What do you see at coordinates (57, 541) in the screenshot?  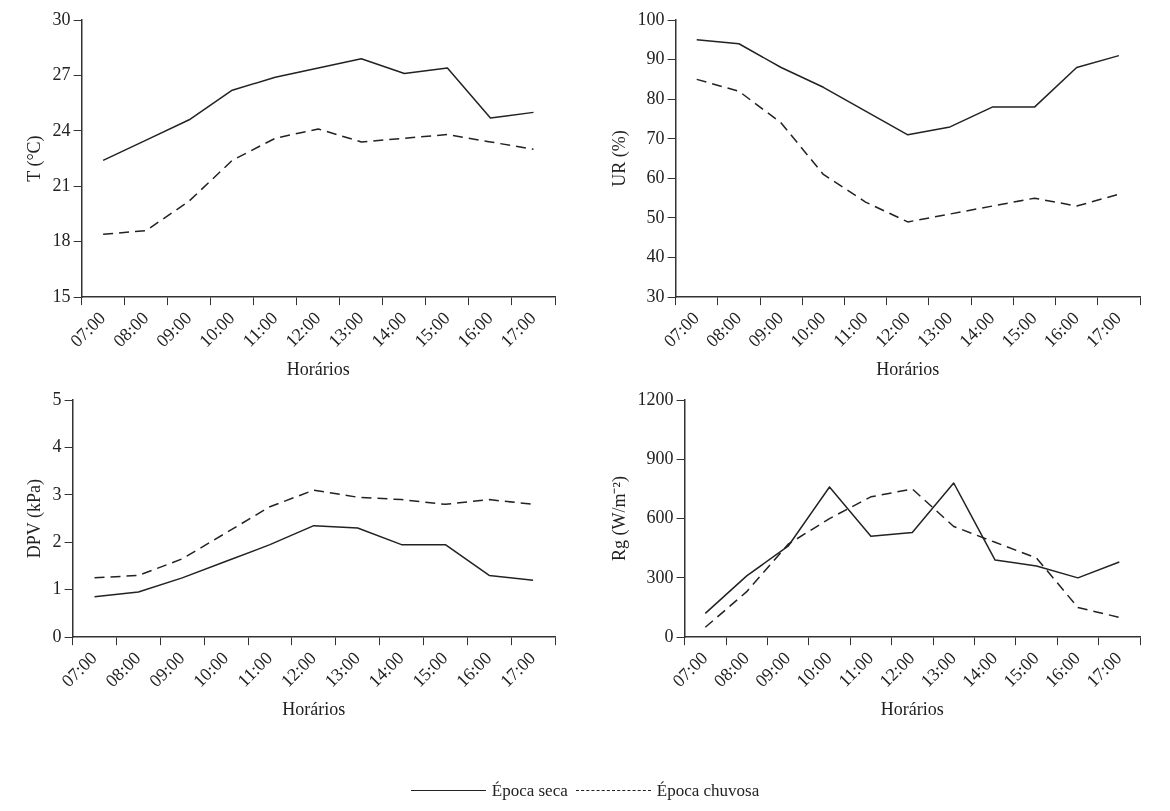 I see `y-tick-label: 2` at bounding box center [57, 541].